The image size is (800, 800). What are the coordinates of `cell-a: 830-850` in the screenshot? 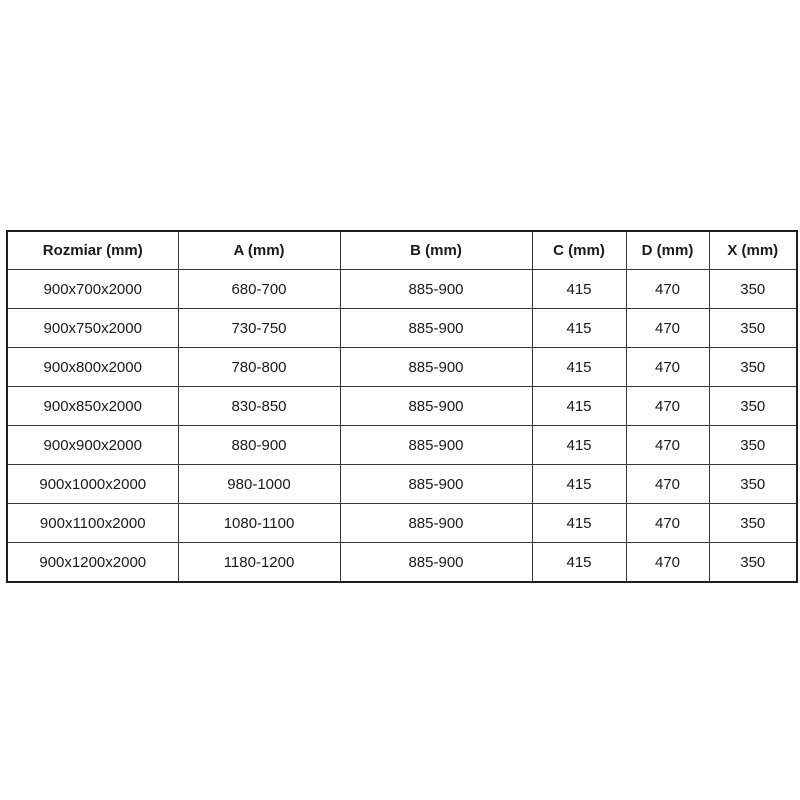 It's located at (259, 406).